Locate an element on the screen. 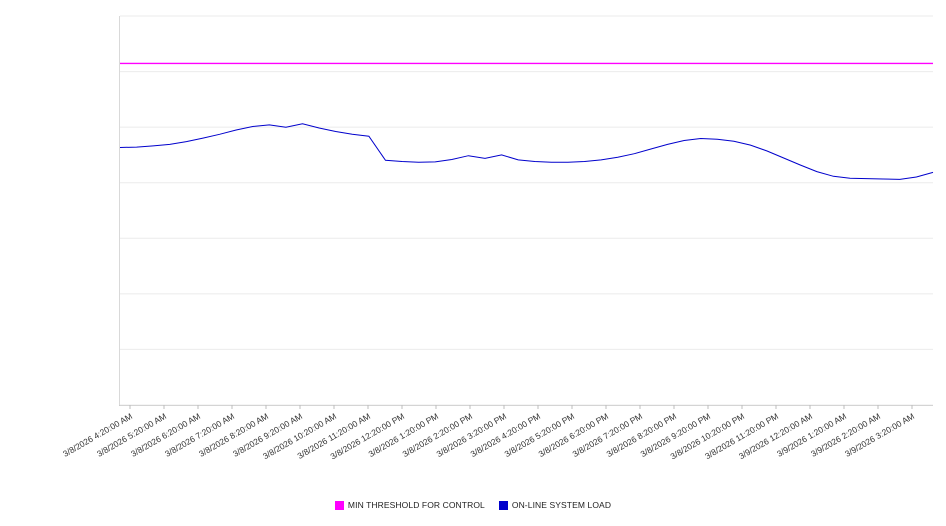  x-axis-label: 3/8/2026 7:20:00 PM is located at coordinates (607, 435).